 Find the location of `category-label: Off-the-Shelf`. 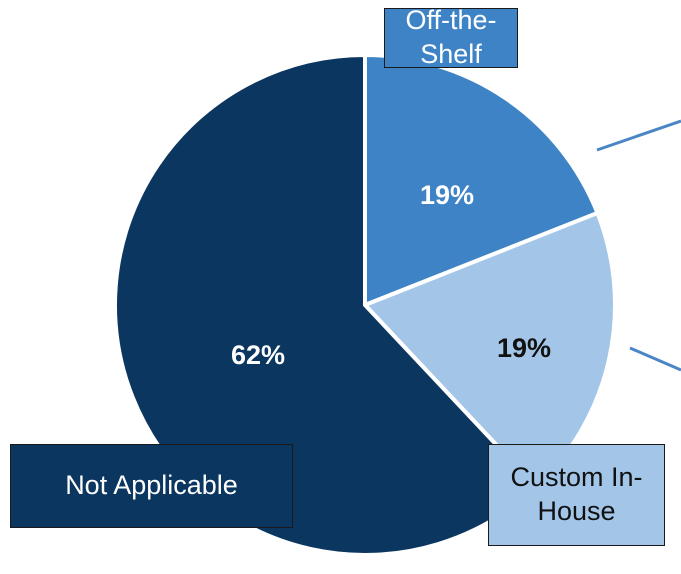

category-label: Off-the-Shelf is located at coordinates (451, 37).